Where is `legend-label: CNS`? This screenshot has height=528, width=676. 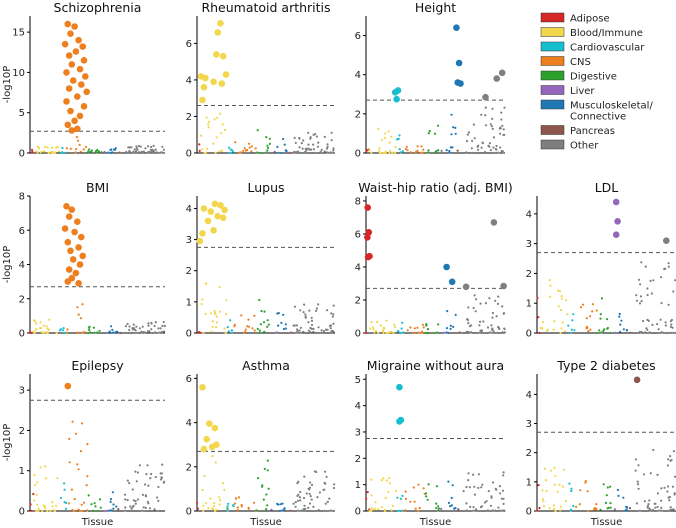 legend-label: CNS is located at coordinates (580, 62).